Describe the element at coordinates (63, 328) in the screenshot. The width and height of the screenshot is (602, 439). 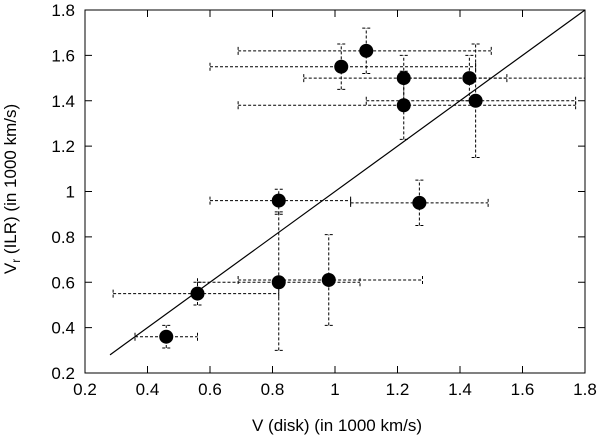
I see `y-tick-label: 0.4` at that location.